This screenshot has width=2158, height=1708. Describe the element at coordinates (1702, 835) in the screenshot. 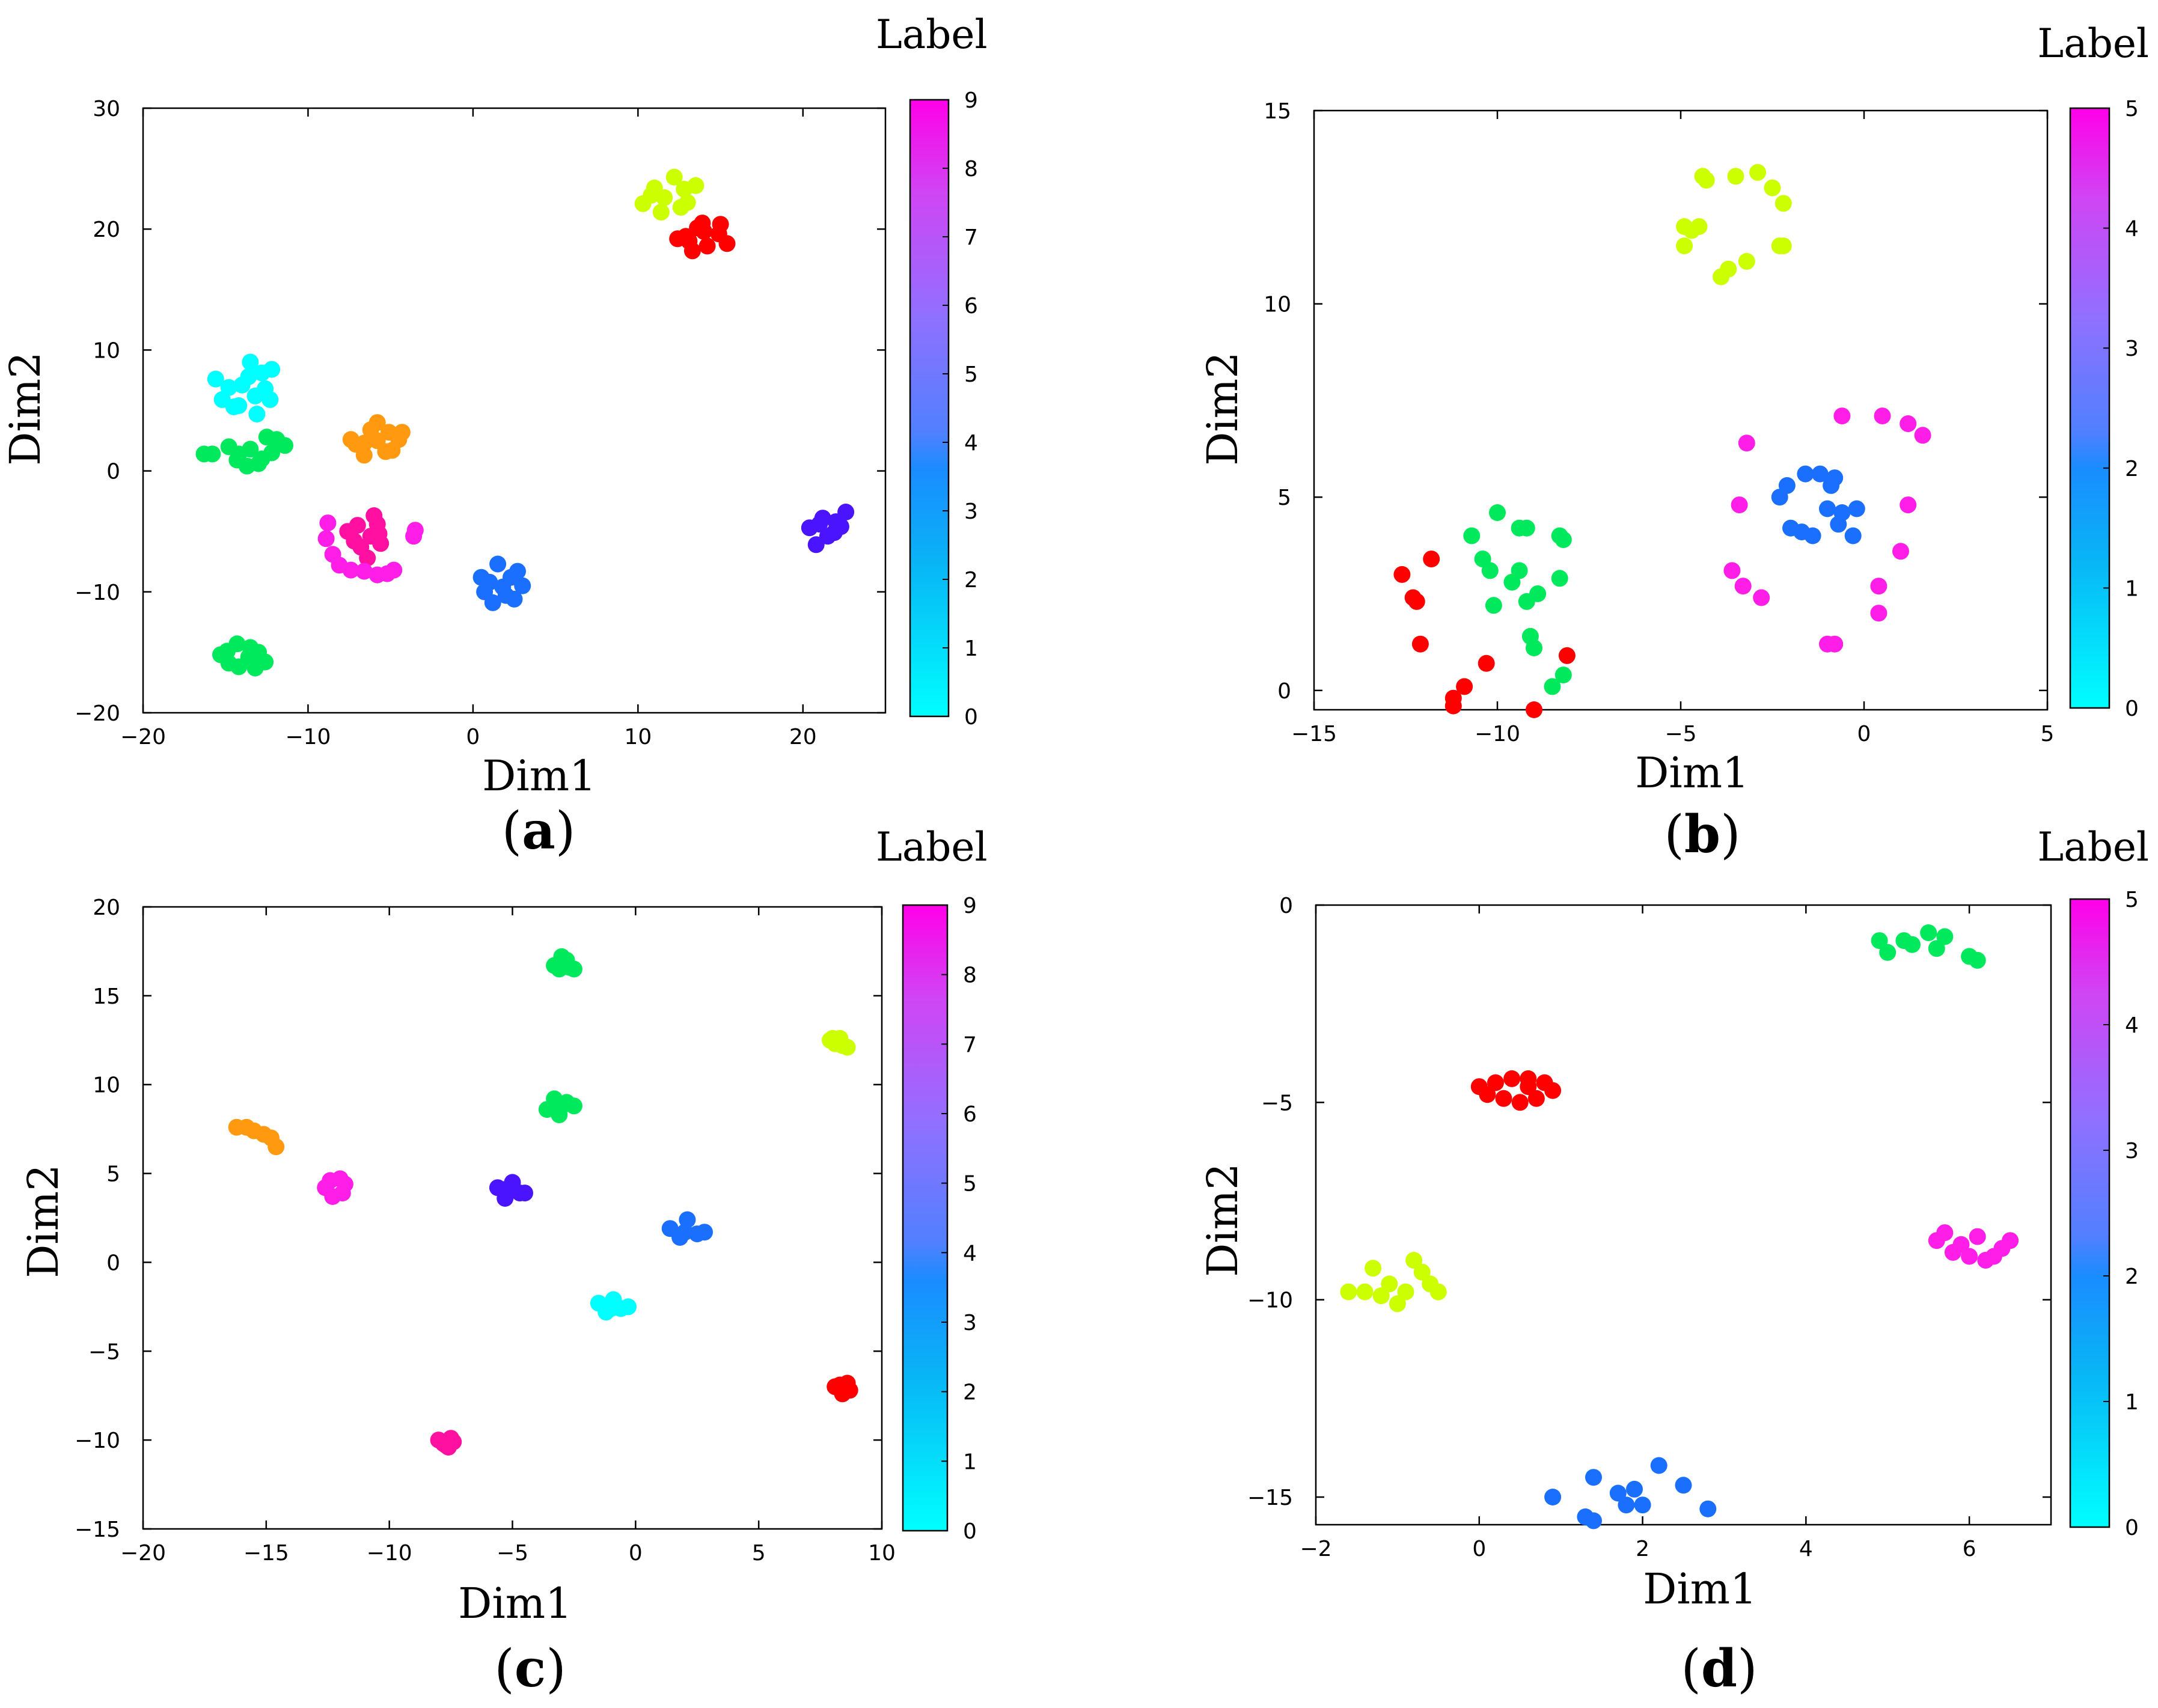

I see `panel-caption-b: (b)` at that location.